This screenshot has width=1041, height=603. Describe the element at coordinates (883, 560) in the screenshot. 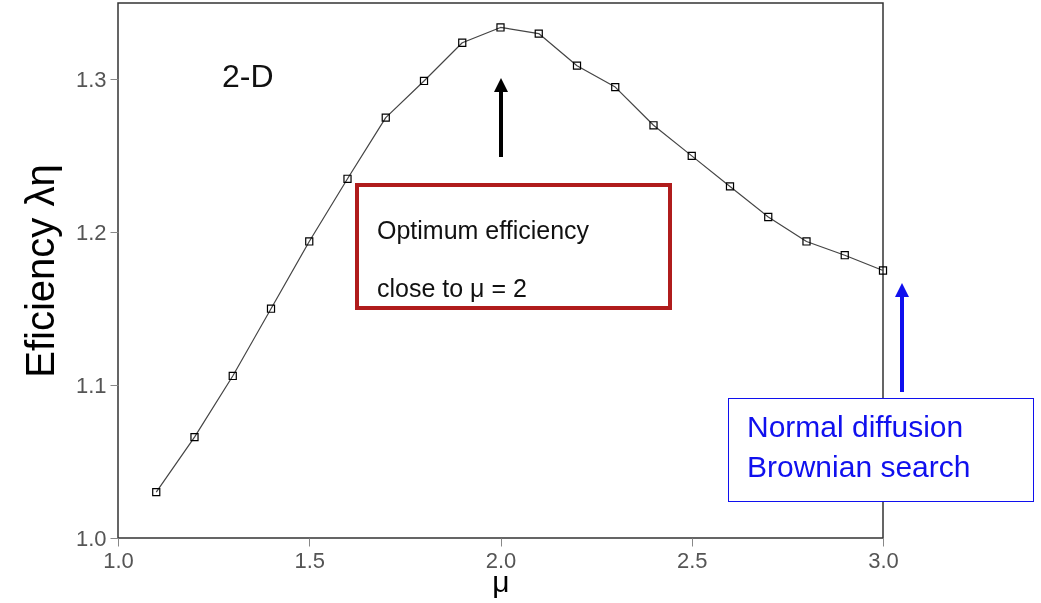

I see `x-tick-label: 3.0` at that location.